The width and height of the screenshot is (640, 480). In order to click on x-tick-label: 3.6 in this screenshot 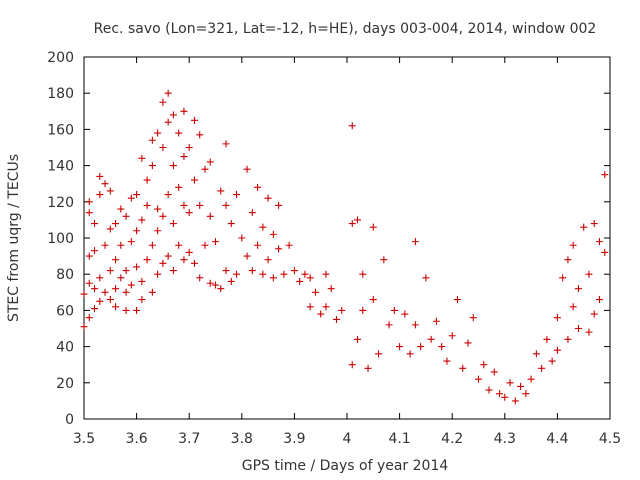, I will do `click(136, 439)`.